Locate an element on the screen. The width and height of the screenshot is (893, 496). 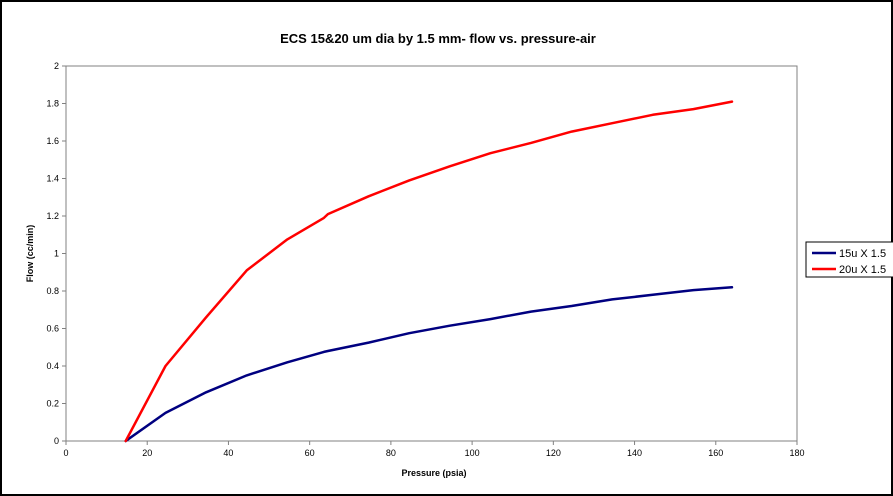
y-tick-label: 0.4 is located at coordinates (52, 366).